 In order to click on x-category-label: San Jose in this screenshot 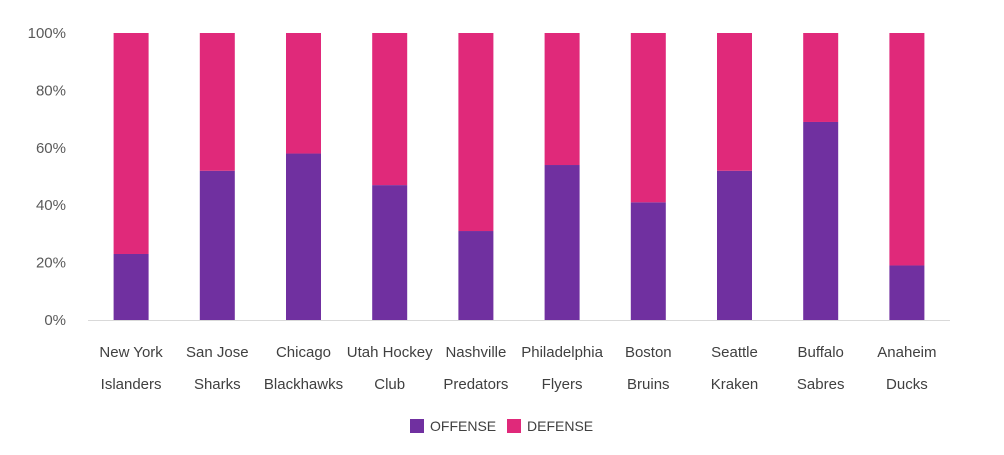, I will do `click(217, 352)`.